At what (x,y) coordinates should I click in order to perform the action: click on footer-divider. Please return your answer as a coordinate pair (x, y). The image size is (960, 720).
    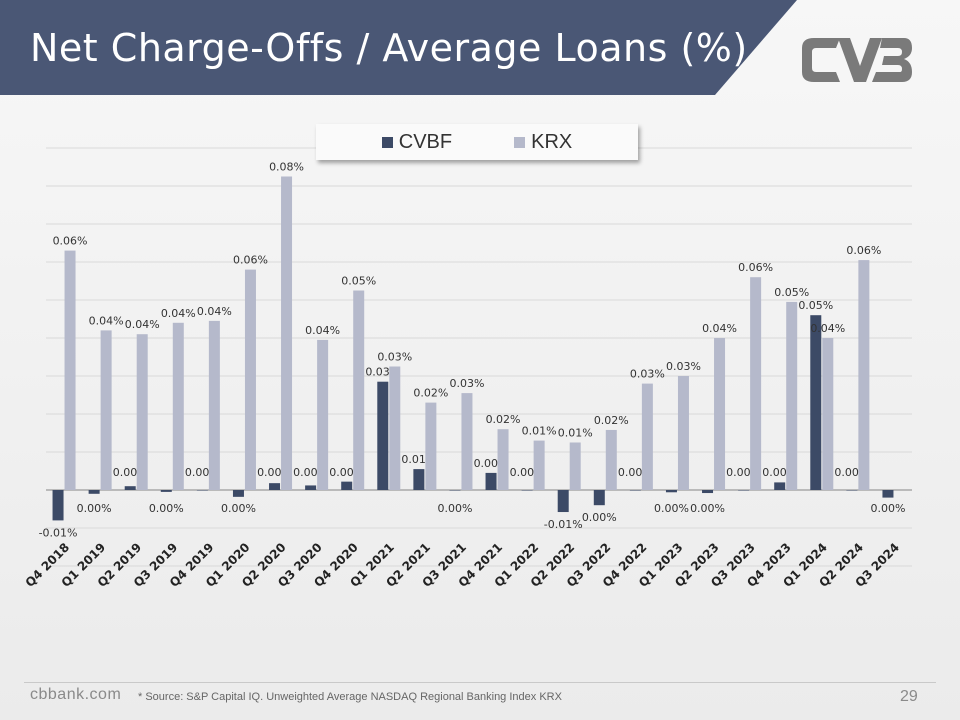
    Looking at the image, I should click on (480, 682).